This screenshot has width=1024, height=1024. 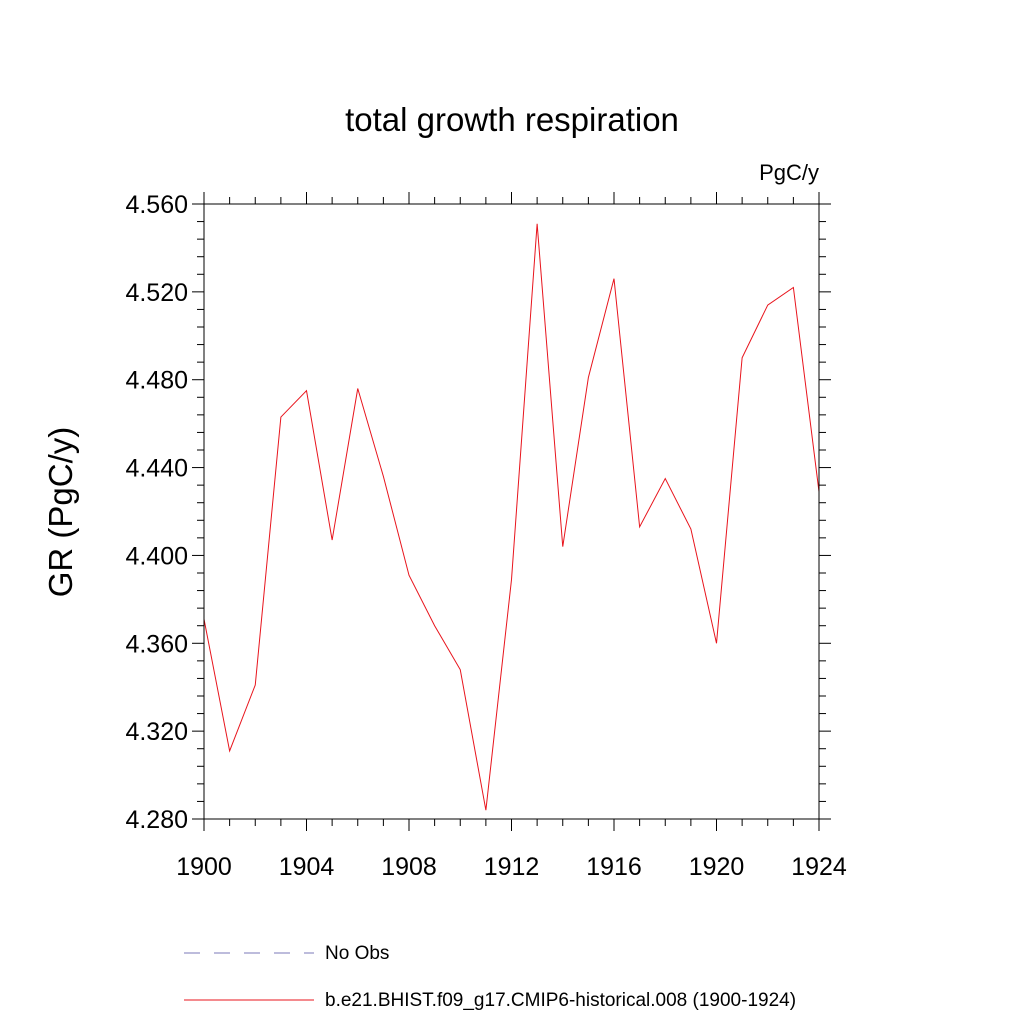 What do you see at coordinates (789, 172) in the screenshot?
I see `units-label: PgC/y` at bounding box center [789, 172].